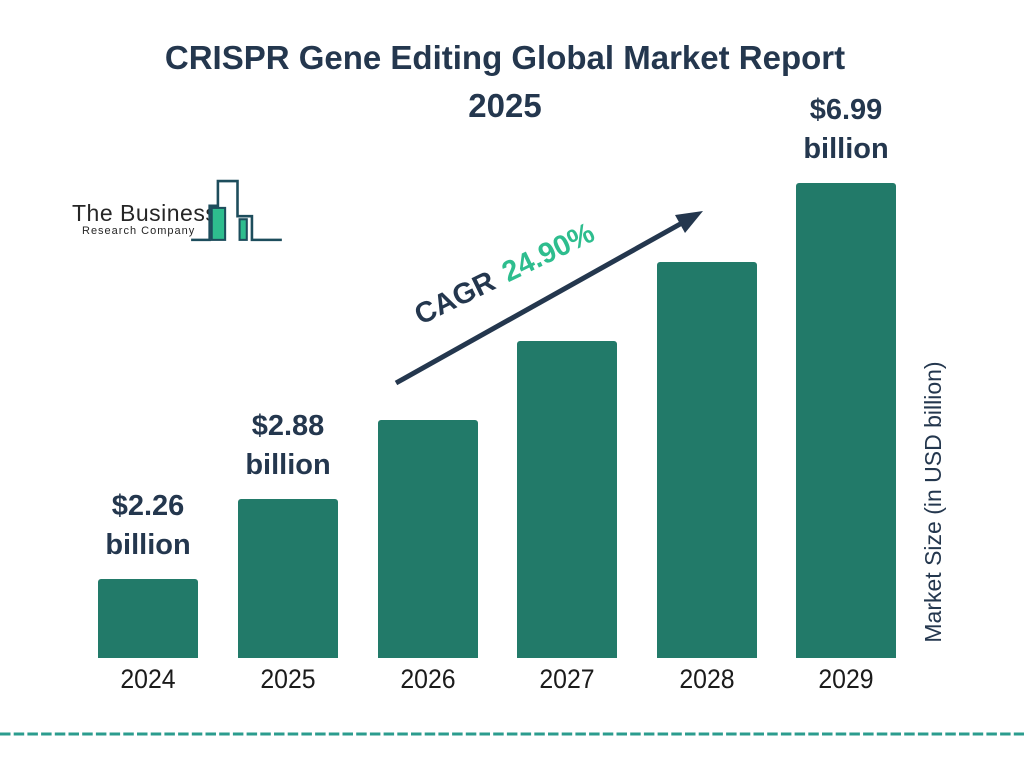 The width and height of the screenshot is (1024, 768). Describe the element at coordinates (288, 446) in the screenshot. I see `bar-value-label-2025: $2.88 billion` at that location.